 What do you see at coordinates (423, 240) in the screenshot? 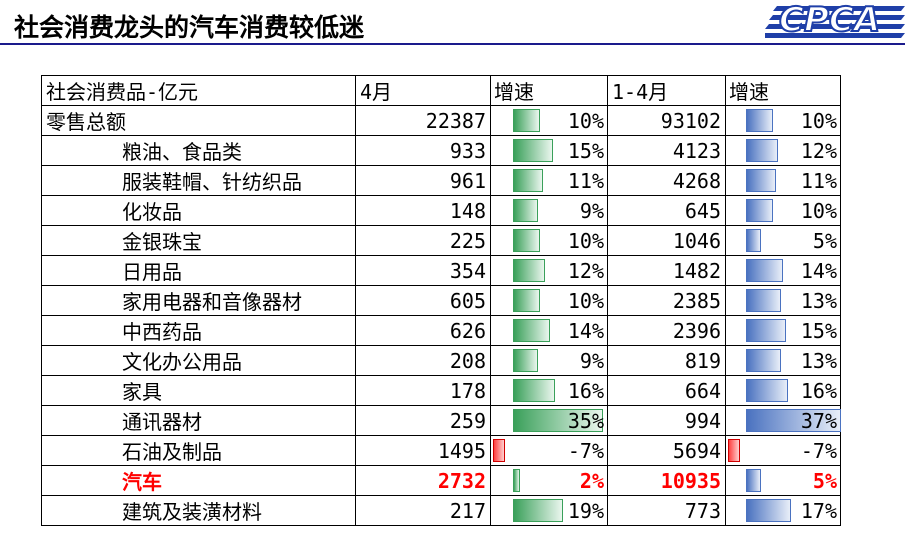
I see `row-april-value: 225` at bounding box center [423, 240].